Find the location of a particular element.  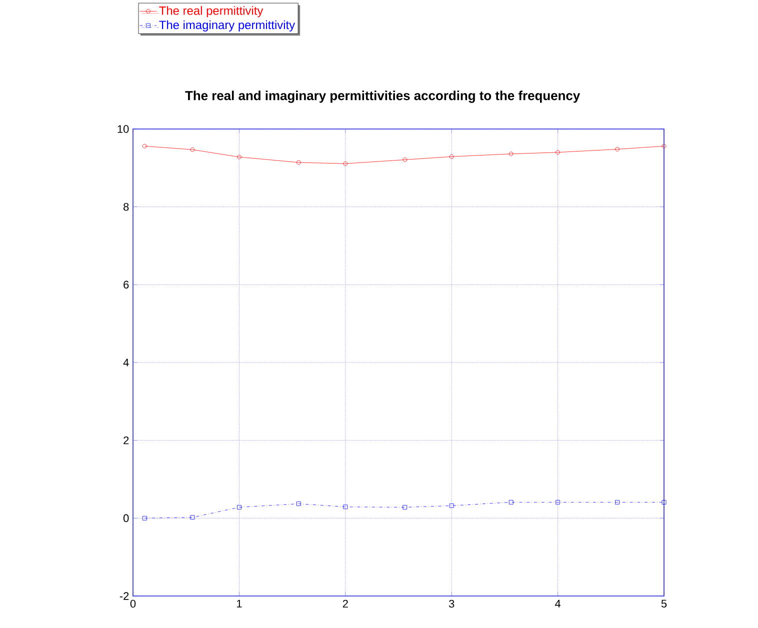

y-tick-label: 6 is located at coordinates (126, 284).